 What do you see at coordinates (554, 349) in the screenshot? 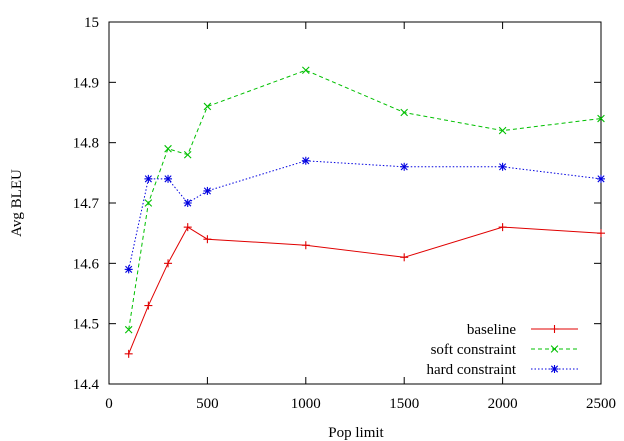
I see `legend-marker-soft-constraint` at bounding box center [554, 349].